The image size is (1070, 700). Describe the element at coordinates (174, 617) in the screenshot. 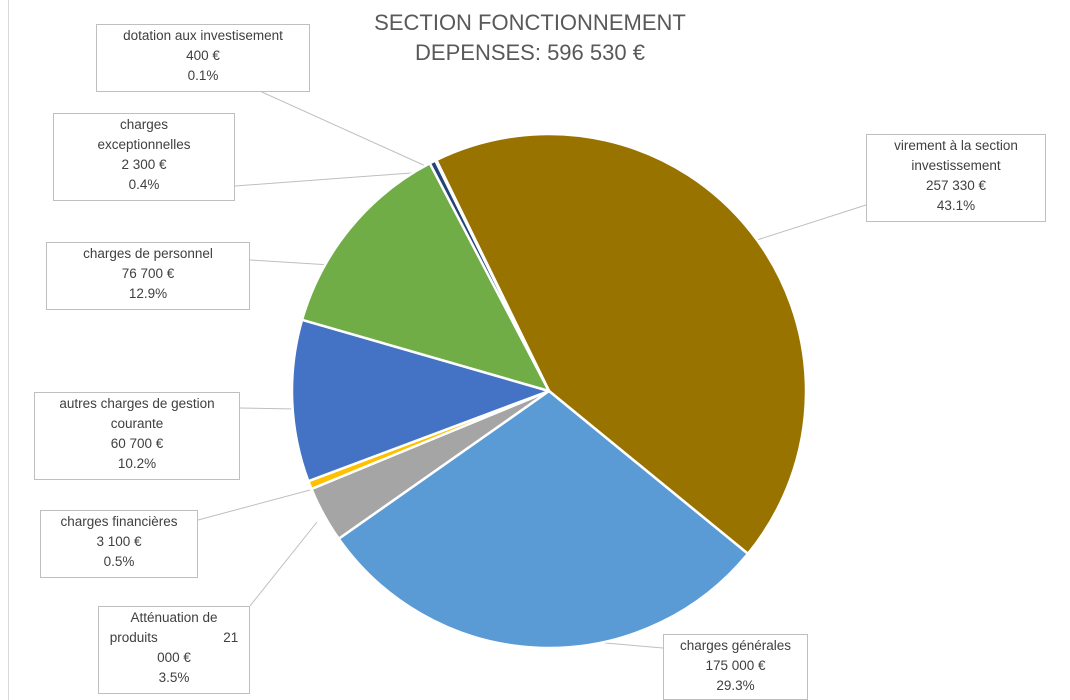

I see `callout-attenuation-label-1: Atténuation de` at that location.